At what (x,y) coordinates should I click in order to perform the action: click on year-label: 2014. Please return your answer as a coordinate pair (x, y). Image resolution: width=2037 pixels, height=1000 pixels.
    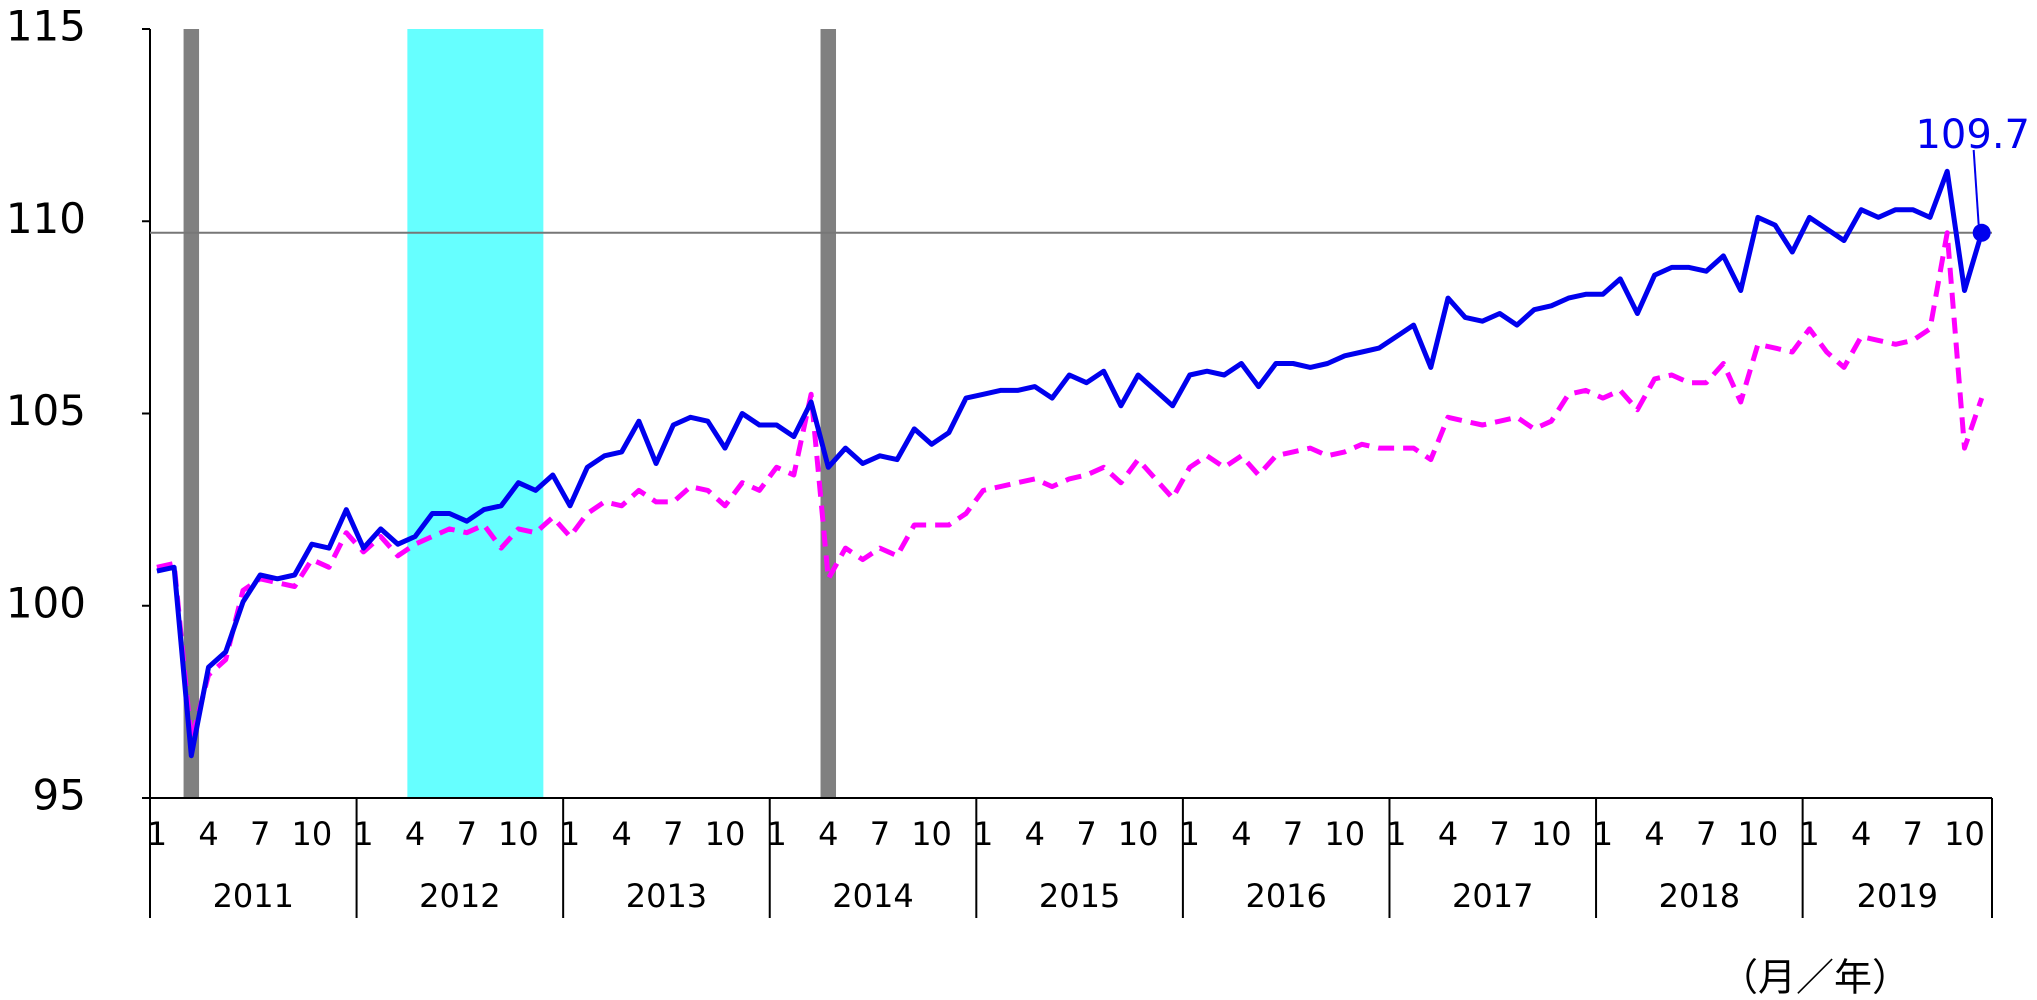
    Looking at the image, I should click on (872, 896).